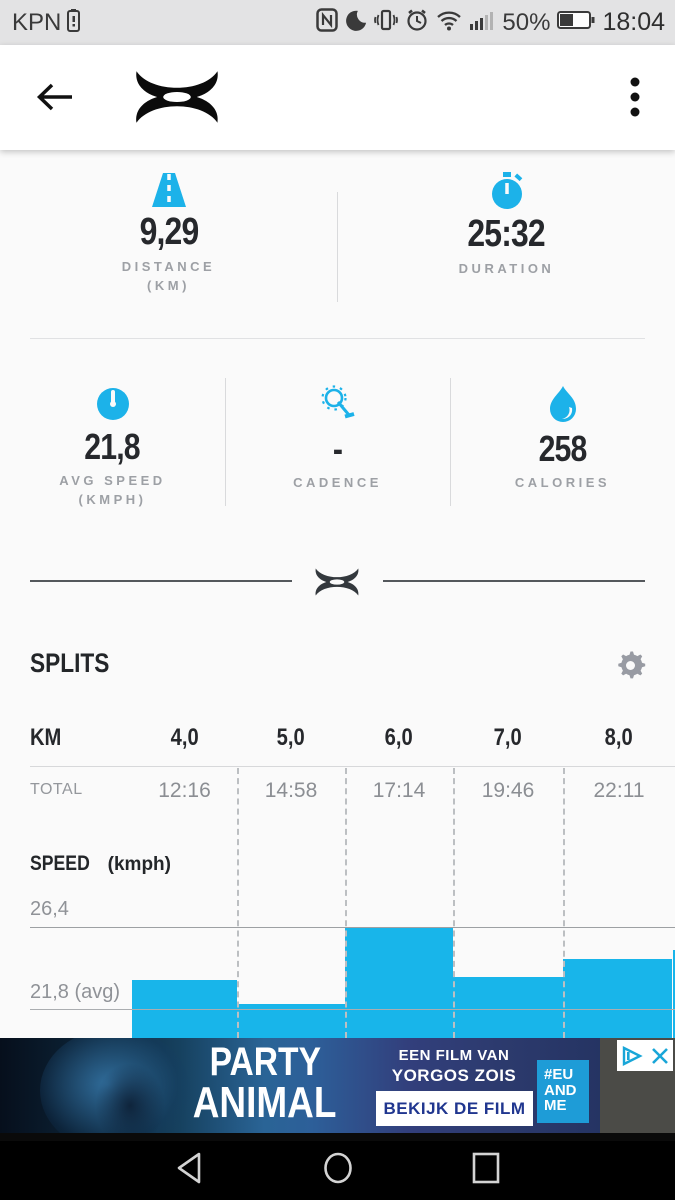 This screenshot has width=675, height=1200. I want to click on cadence-value: -, so click(337, 448).